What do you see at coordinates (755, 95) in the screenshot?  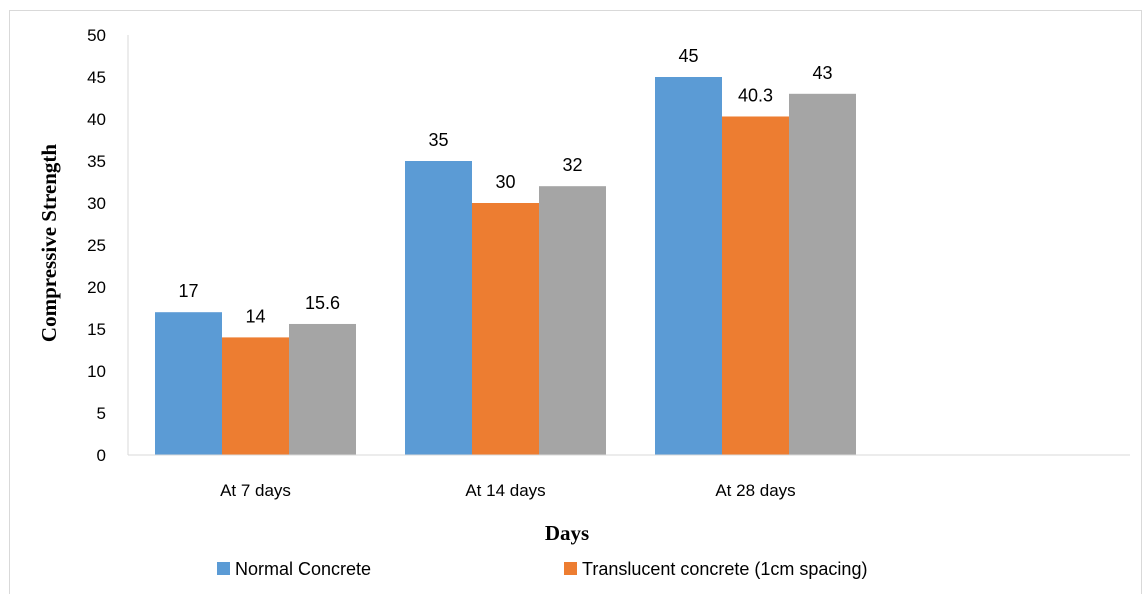 I see `data-label: 40.3` at bounding box center [755, 95].